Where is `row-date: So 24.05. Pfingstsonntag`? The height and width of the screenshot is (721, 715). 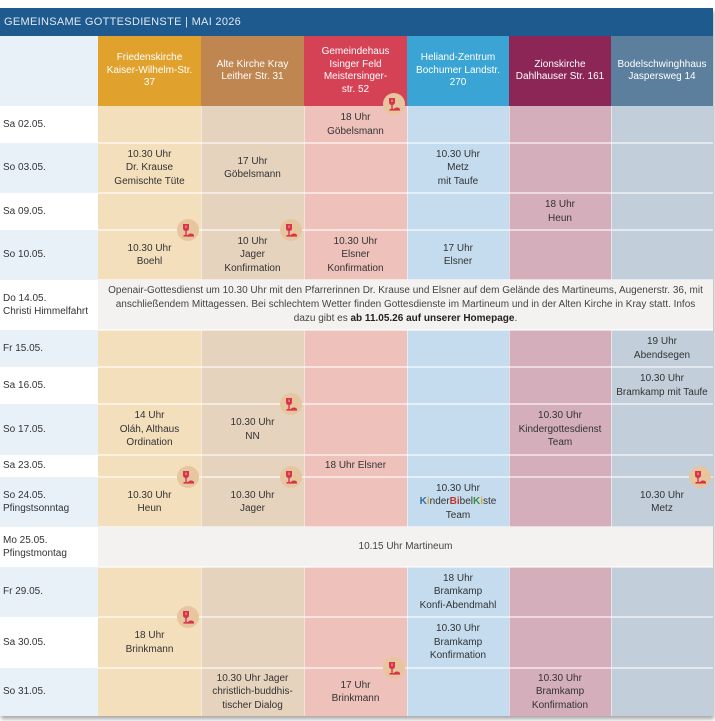
row-date: So 24.05. Pfingstsonntag is located at coordinates (49, 502).